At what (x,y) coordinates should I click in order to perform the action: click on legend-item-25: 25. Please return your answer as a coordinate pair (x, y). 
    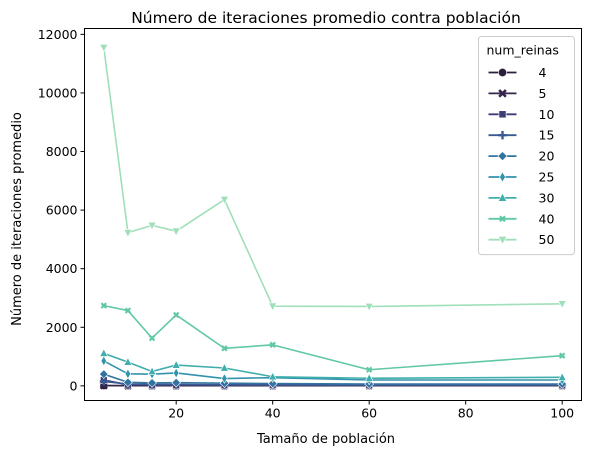
    Looking at the image, I should click on (521, 177).